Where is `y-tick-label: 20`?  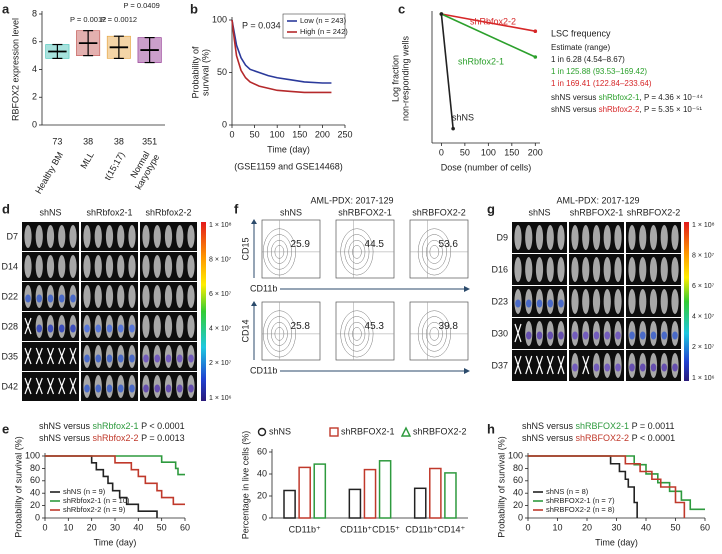 y-tick-label: 20 is located at coordinates (518, 505).